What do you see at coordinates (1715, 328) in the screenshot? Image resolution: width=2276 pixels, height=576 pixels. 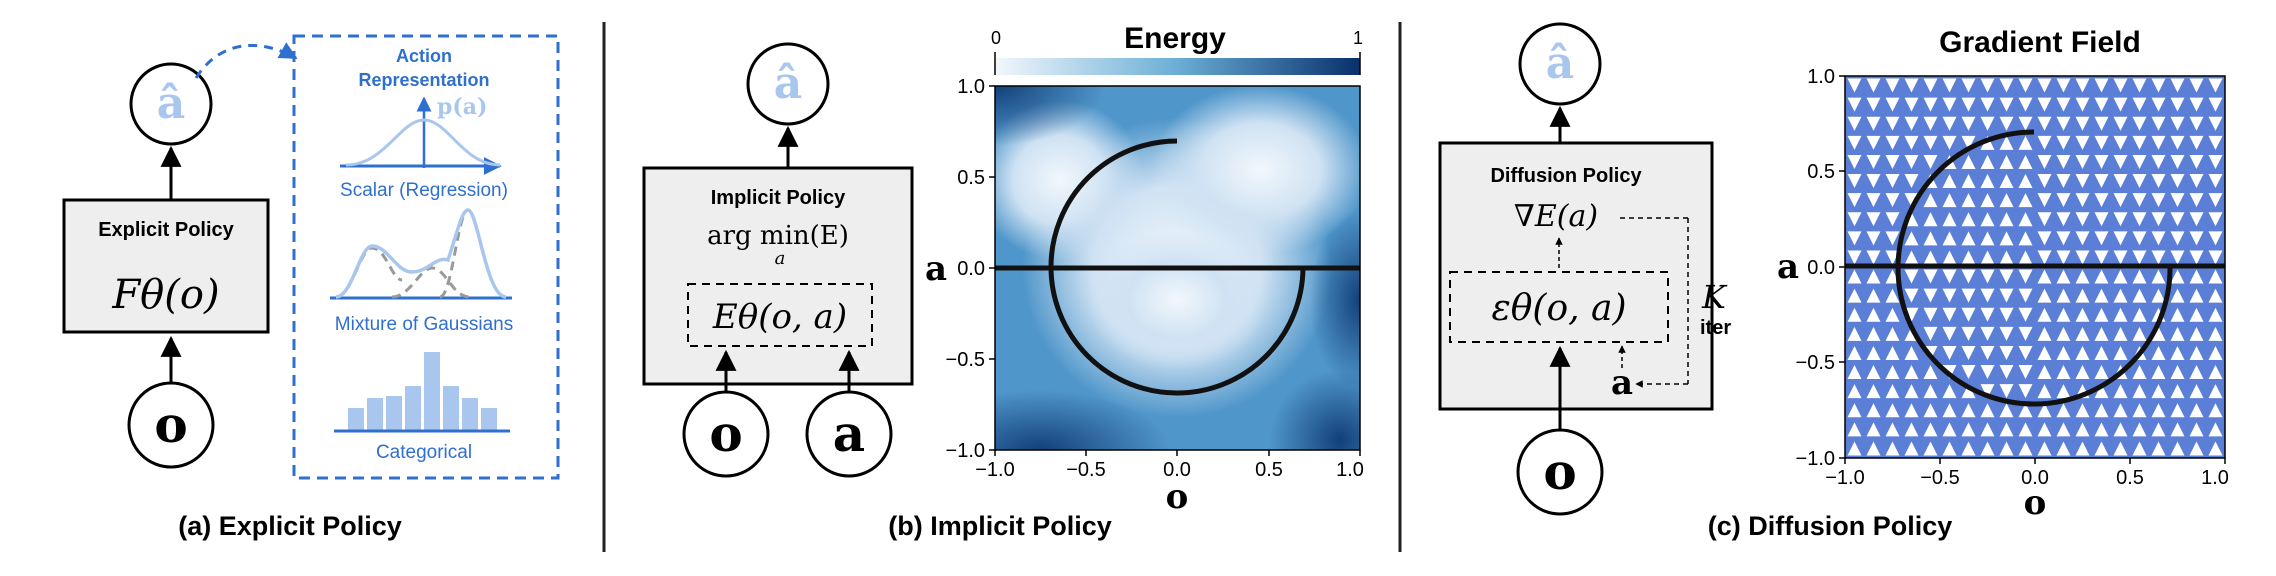 I see `iter-label: iter` at bounding box center [1715, 328].